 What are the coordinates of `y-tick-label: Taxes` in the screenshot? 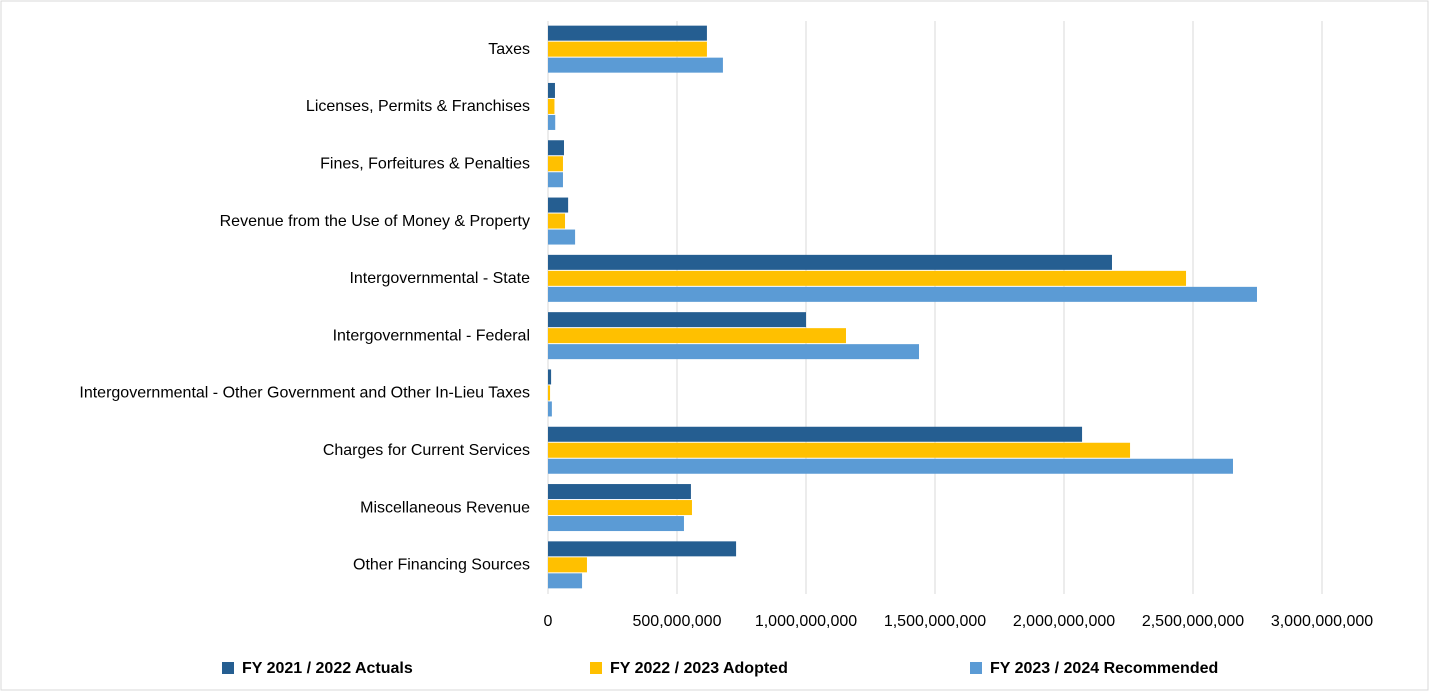 It's located at (509, 49).